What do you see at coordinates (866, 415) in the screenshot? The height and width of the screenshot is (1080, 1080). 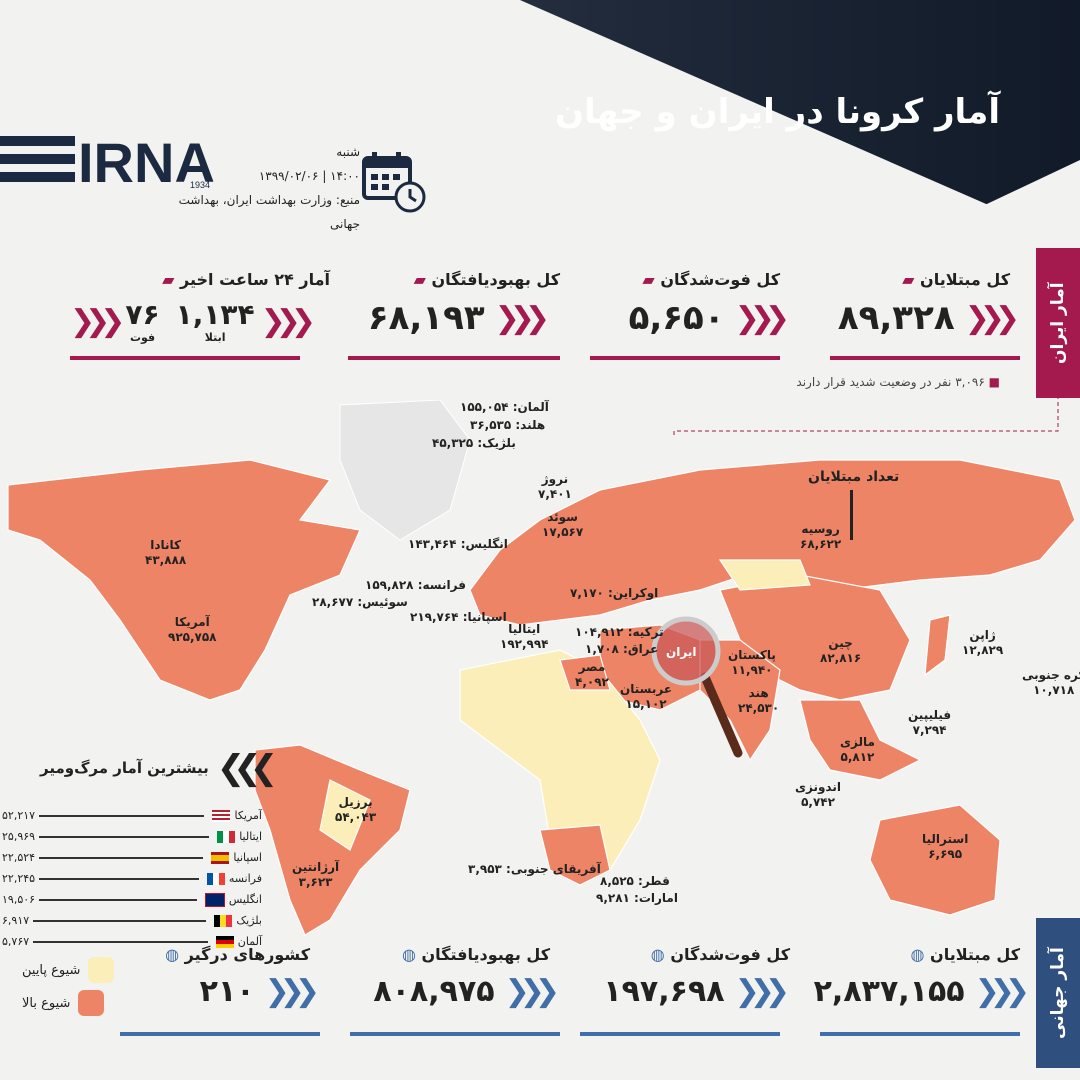 I see `iran-connector-line` at bounding box center [866, 415].